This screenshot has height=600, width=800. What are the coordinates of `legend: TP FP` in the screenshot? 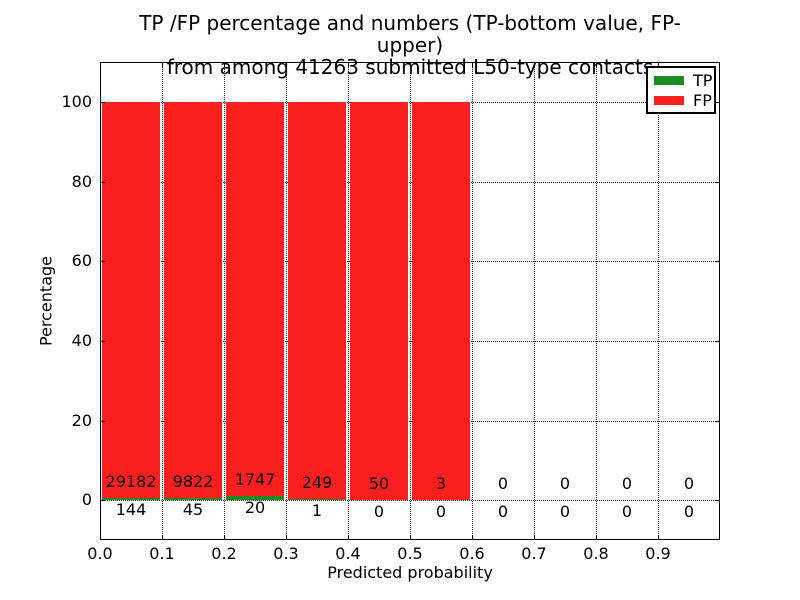 It's located at (681, 90).